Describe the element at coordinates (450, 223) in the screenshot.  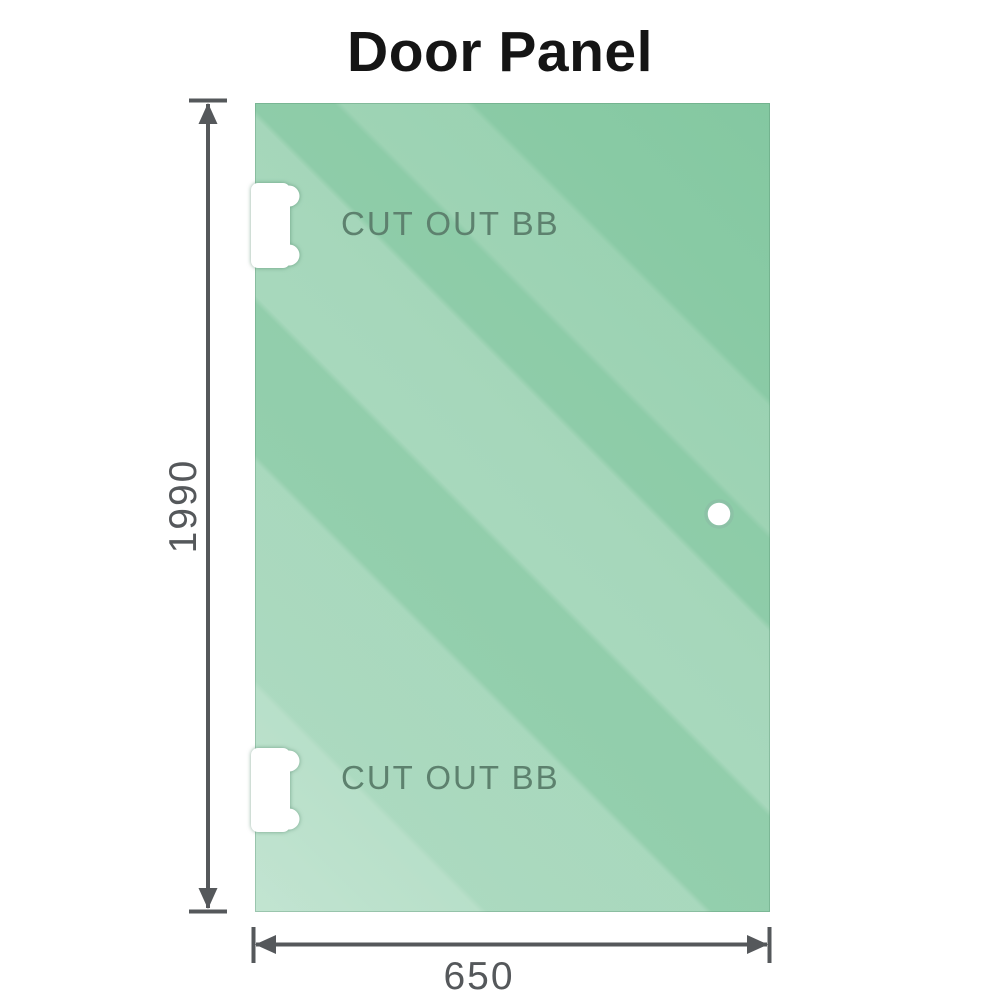
I see `cutout-label-top: CUT OUT BB` at that location.